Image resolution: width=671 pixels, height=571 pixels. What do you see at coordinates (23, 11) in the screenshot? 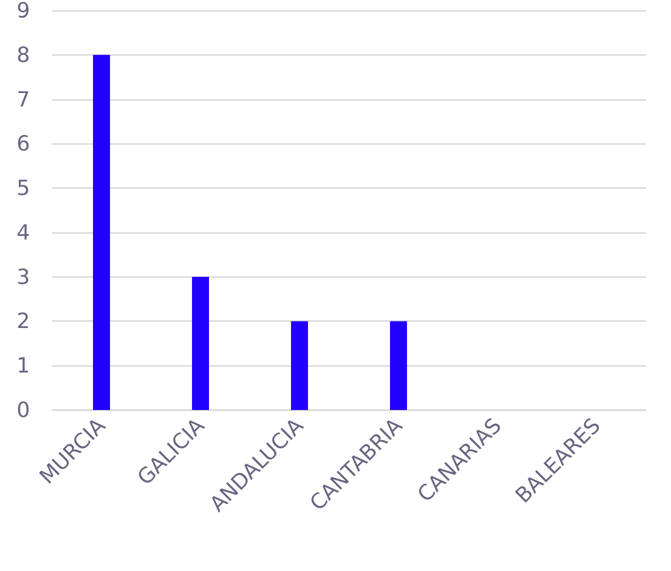
I see `y-tick-label: 9` at bounding box center [23, 11].